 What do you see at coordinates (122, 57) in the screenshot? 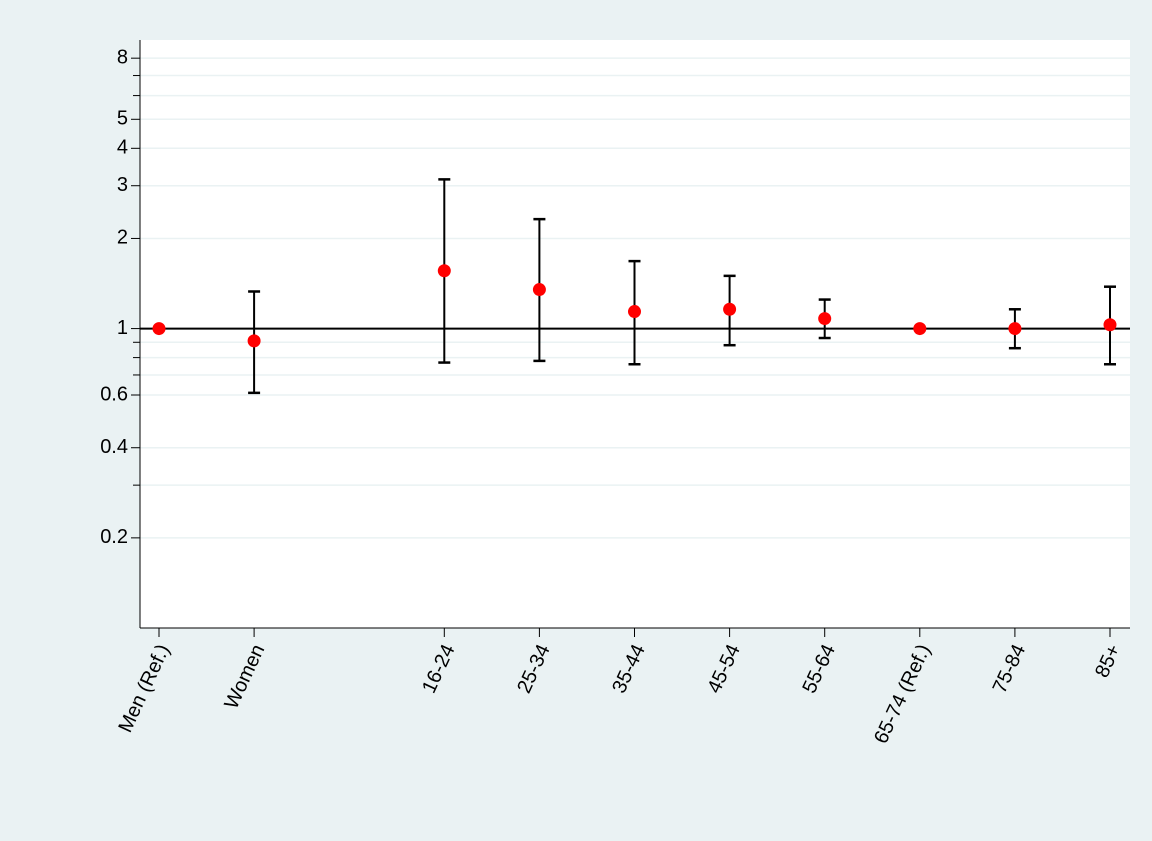
I see `y-tick-label: 8` at bounding box center [122, 57].